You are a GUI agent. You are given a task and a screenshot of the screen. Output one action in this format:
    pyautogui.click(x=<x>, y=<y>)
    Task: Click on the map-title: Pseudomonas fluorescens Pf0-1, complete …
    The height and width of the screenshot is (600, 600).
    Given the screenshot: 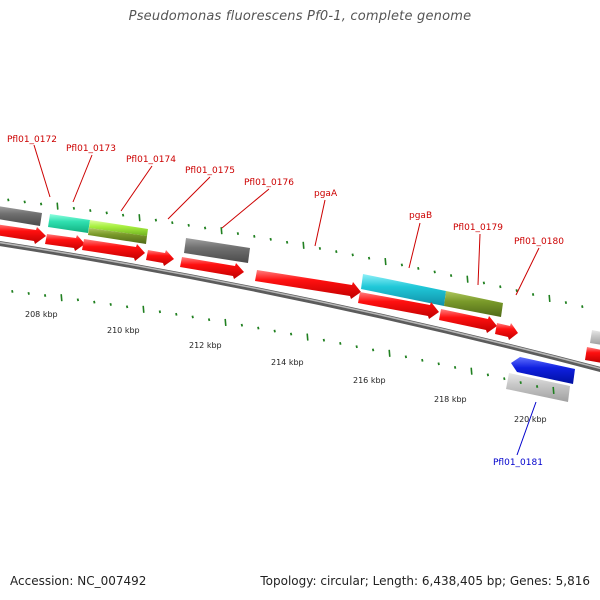 What is the action you would take?
    pyautogui.click(x=300, y=16)
    